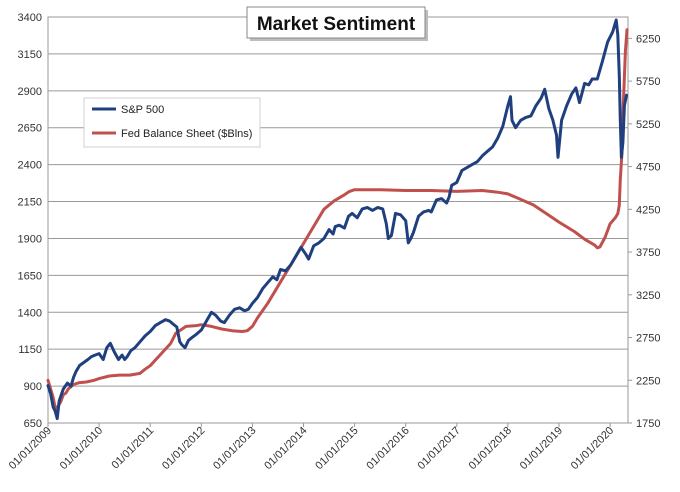 Image resolution: width=680 pixels, height=492 pixels. I want to click on legend-label-fed-balance: Fed Balance Sheet ($Blns), so click(186, 134).